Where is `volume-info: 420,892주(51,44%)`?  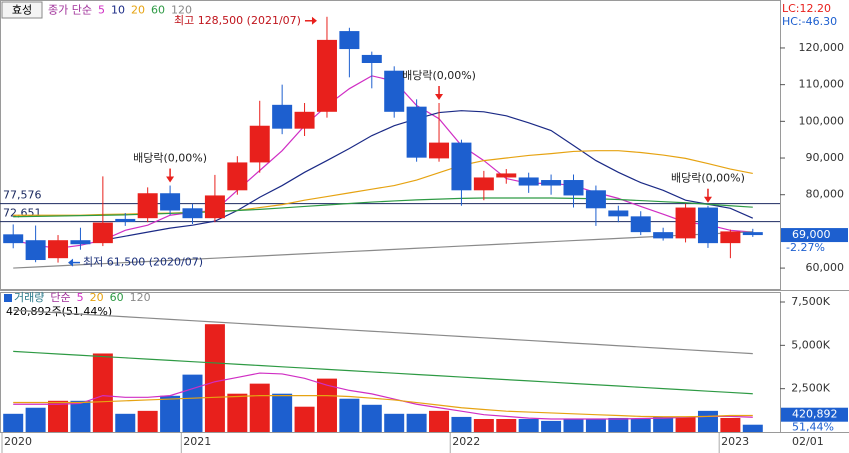
volume-info: 420,892주(51,44%) is located at coordinates (59, 311).